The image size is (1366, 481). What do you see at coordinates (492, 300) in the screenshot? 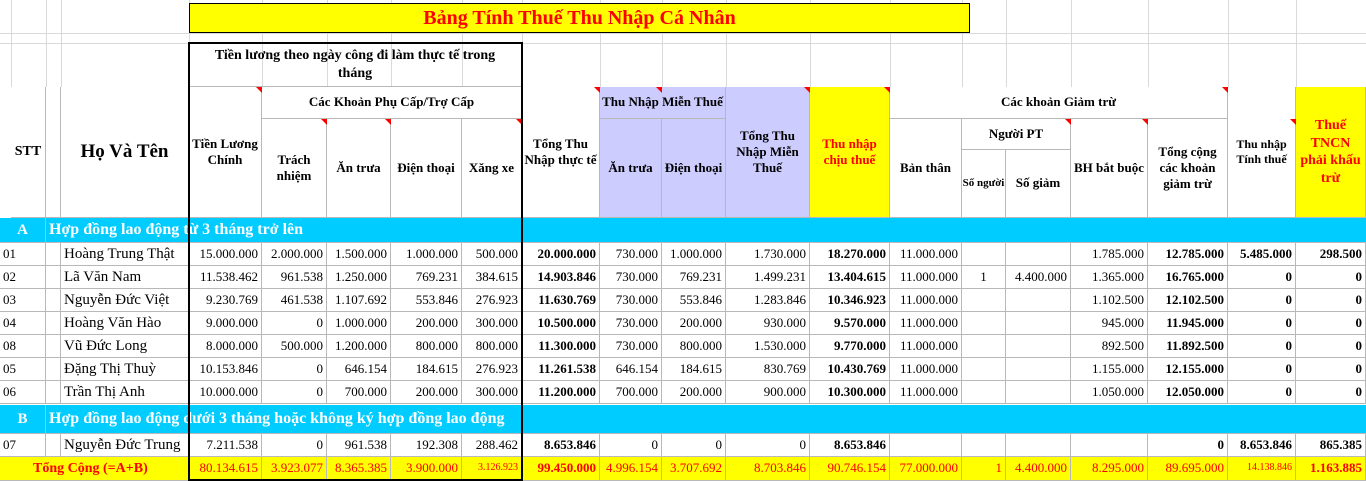
I see `cell-value: 276.923` at bounding box center [492, 300].